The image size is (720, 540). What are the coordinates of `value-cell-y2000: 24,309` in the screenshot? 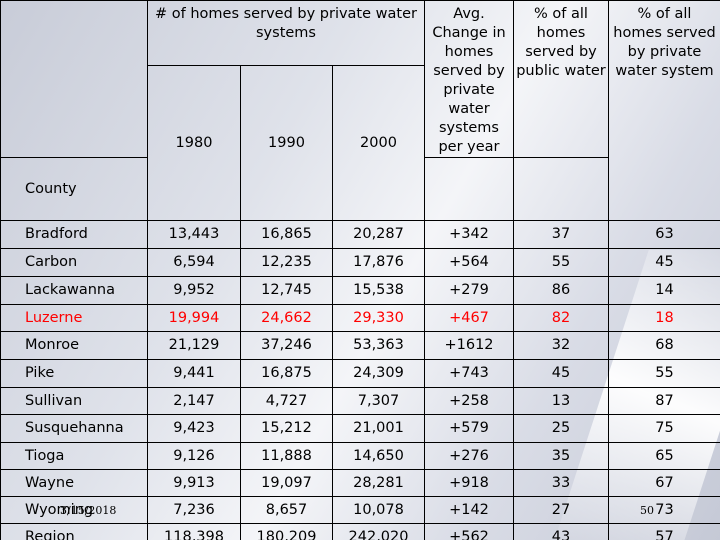 It's located at (378, 374).